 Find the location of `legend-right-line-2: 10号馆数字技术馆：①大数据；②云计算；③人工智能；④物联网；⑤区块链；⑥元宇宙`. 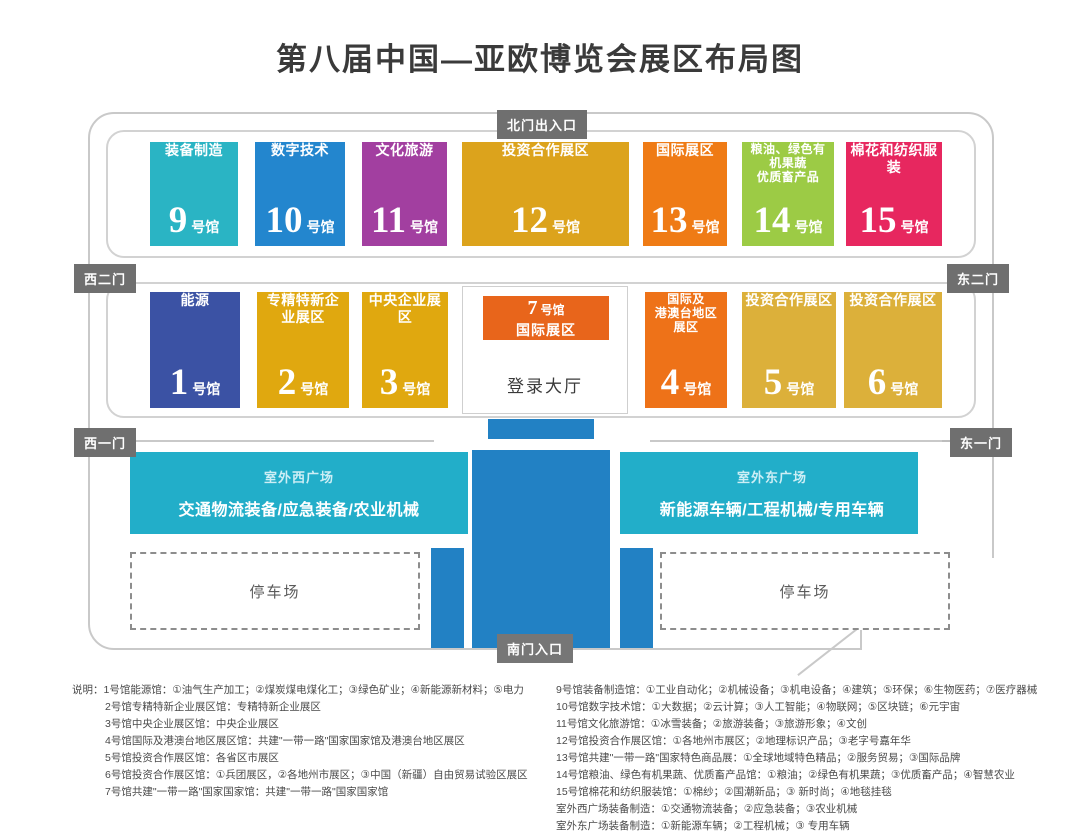

legend-right-line-2: 10号馆数字技术馆：①大数据；②云计算；③人工智能；④物联网；⑤区块链；⑥元宇宙 is located at coordinates (758, 707).